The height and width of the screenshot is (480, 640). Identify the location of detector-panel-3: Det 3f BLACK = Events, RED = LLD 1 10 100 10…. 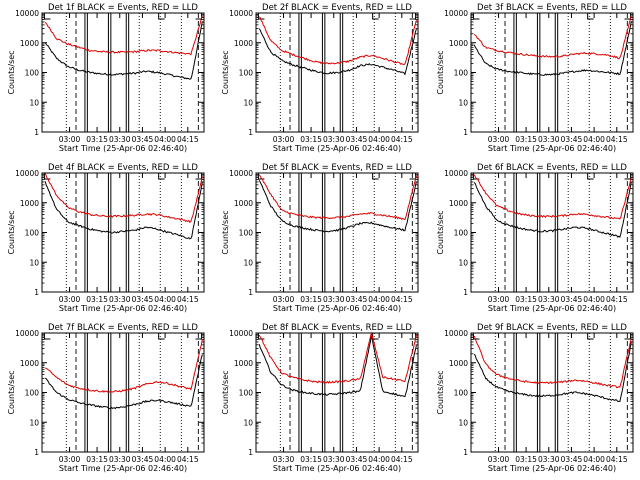
(535, 78).